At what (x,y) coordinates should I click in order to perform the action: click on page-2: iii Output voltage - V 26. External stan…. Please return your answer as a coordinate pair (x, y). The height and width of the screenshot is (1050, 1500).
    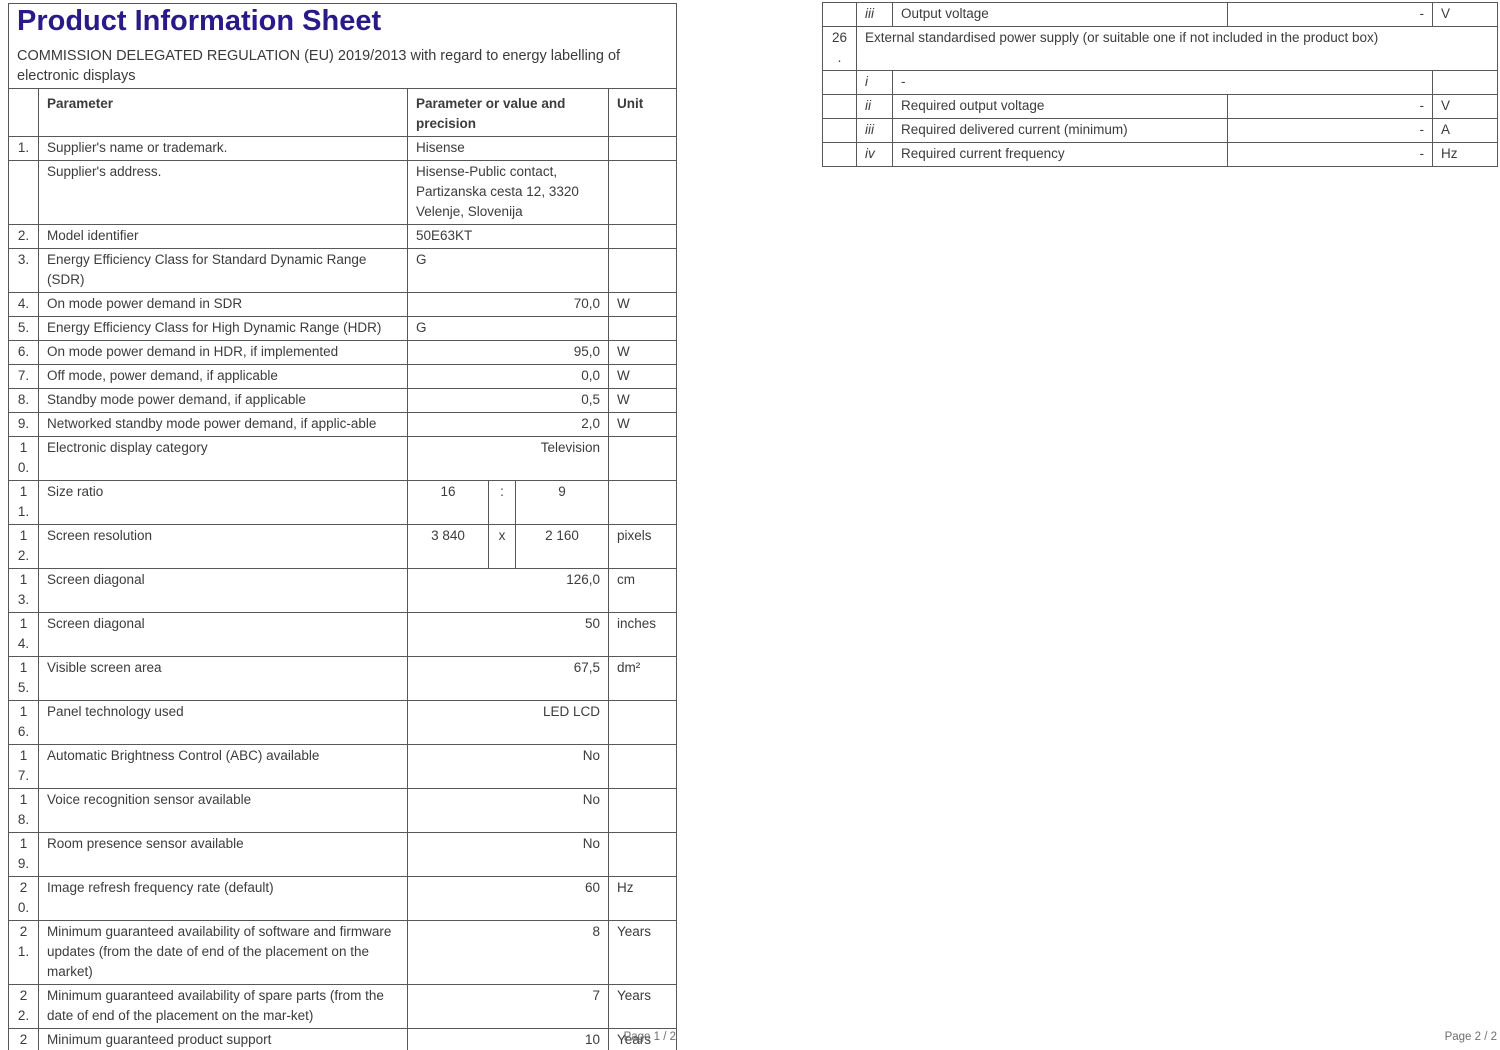
    Looking at the image, I should click on (1160, 84).